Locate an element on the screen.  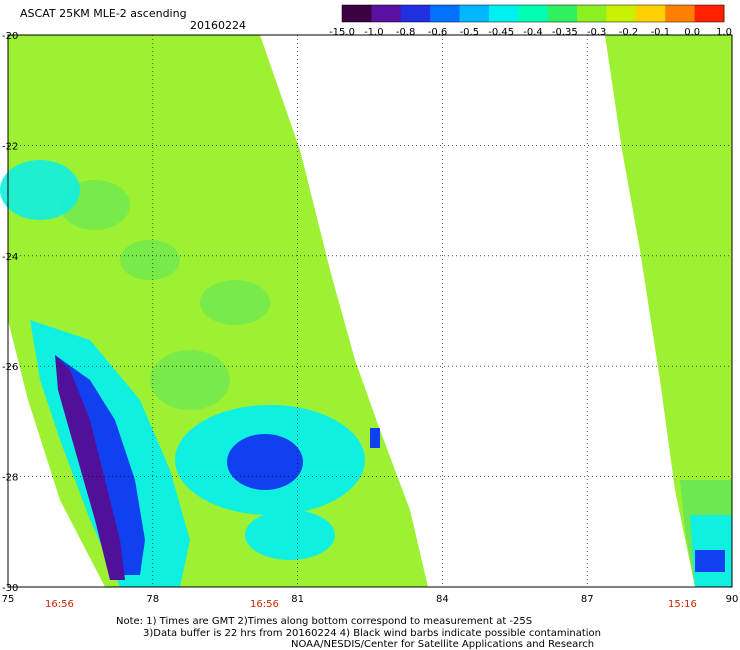
colorbar-tick-label: -0.1 is located at coordinates (661, 32).